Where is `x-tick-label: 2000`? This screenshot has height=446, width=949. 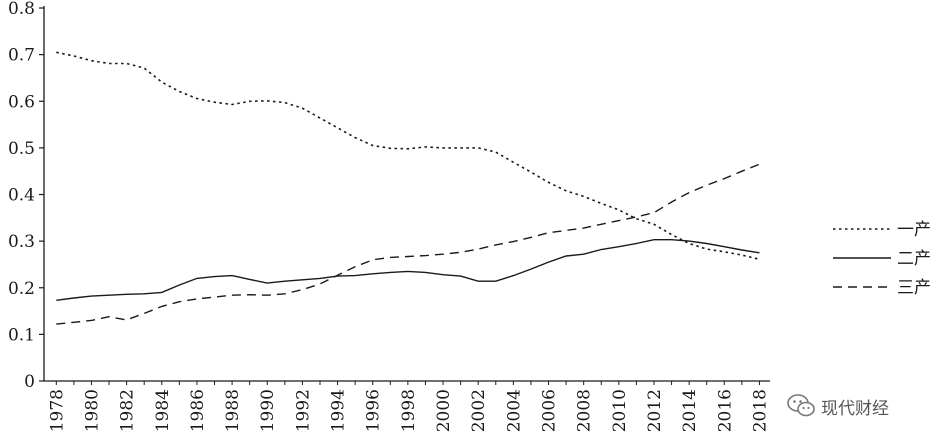
x-tick-label: 2000 is located at coordinates (444, 410).